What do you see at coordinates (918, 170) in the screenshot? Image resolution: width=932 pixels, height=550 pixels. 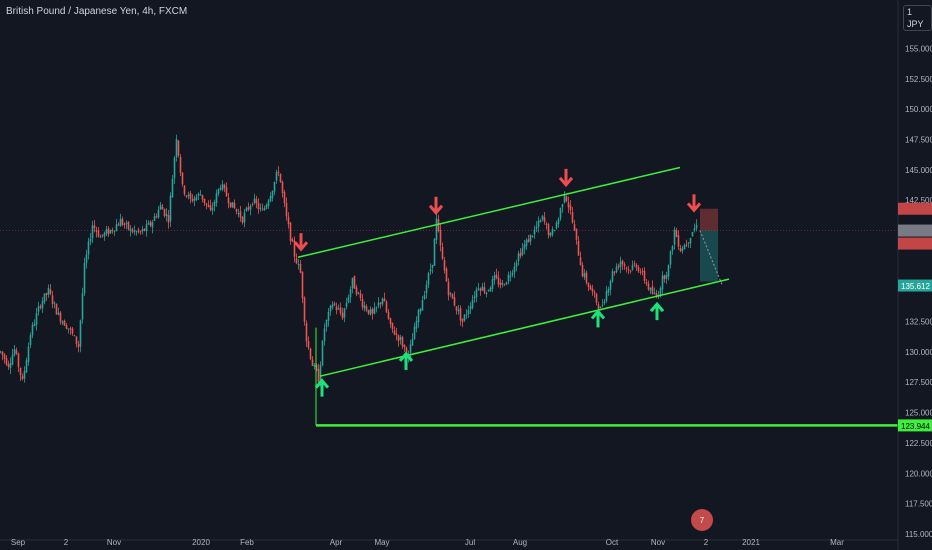 I see `y-tick-label: 145.000` at bounding box center [918, 170].